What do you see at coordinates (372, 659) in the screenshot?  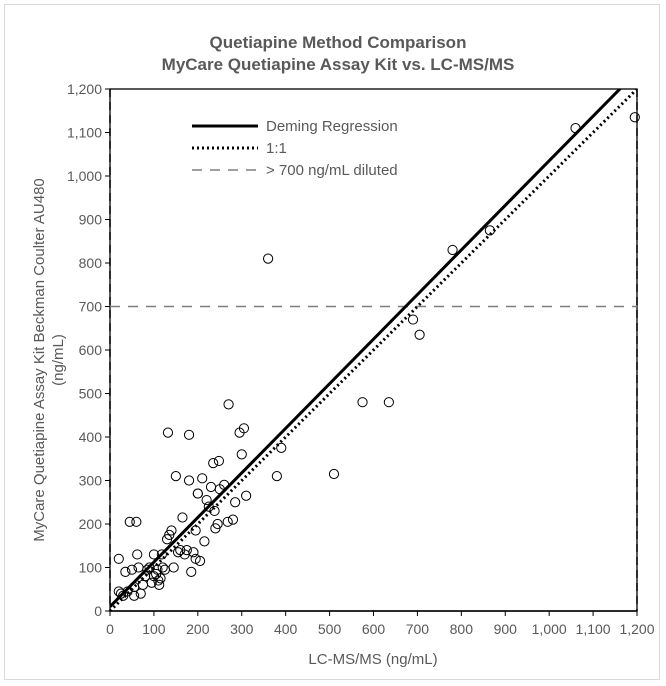 I see `x-axis-label: LC-MS/MS (ng/mL)` at bounding box center [372, 659].